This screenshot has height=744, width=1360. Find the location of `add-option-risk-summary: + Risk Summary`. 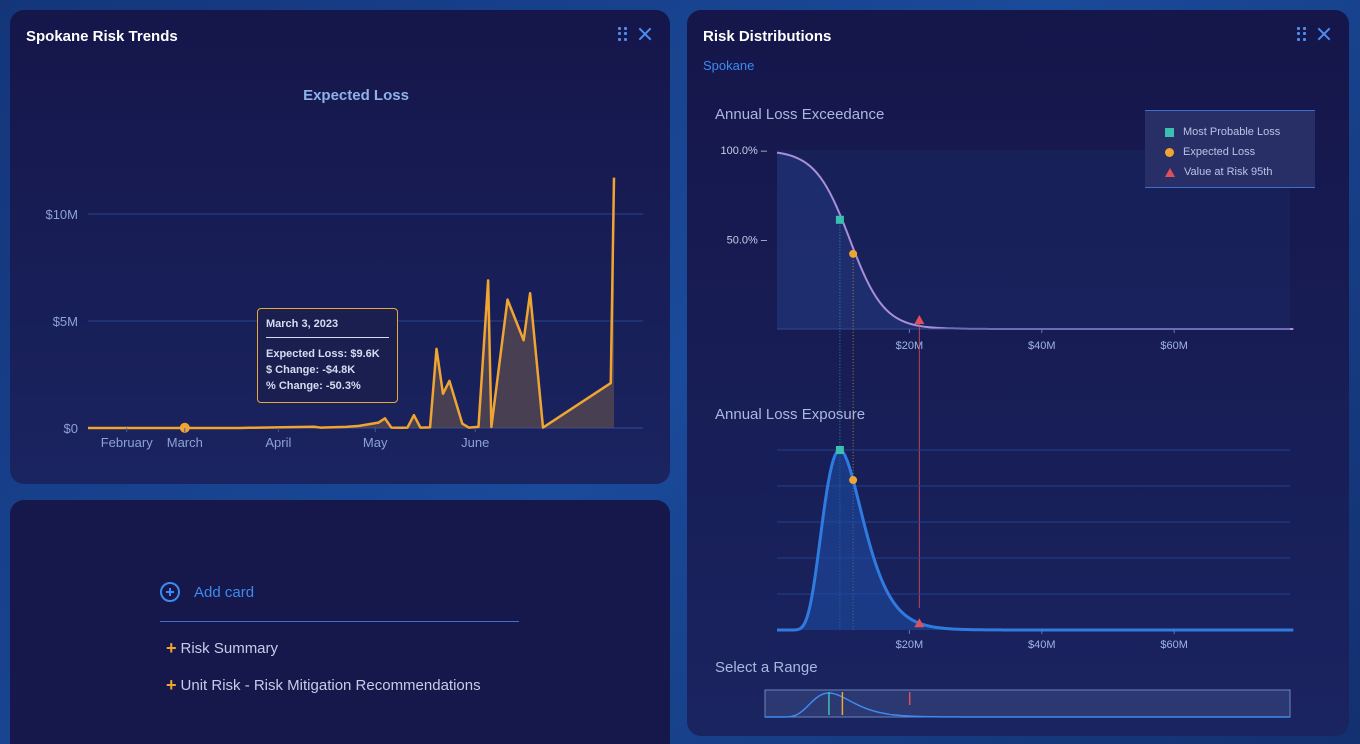

add-option-risk-summary: + Risk Summary is located at coordinates (222, 648).